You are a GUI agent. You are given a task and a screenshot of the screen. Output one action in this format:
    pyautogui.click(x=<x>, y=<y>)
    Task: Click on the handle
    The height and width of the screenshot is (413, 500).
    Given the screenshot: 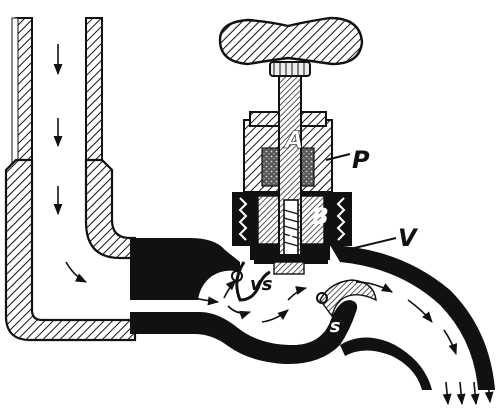 What is the action you would take?
    pyautogui.click(x=291, y=46)
    